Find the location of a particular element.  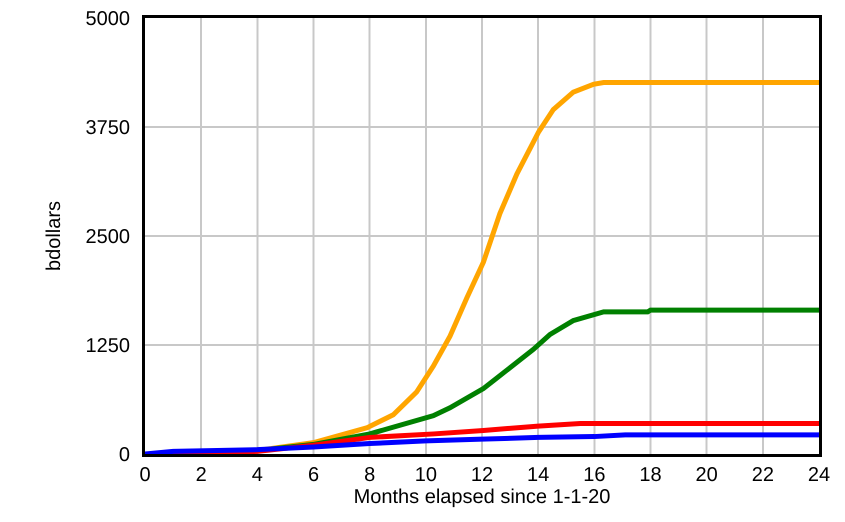

x-tick-label: 24 is located at coordinates (819, 475).